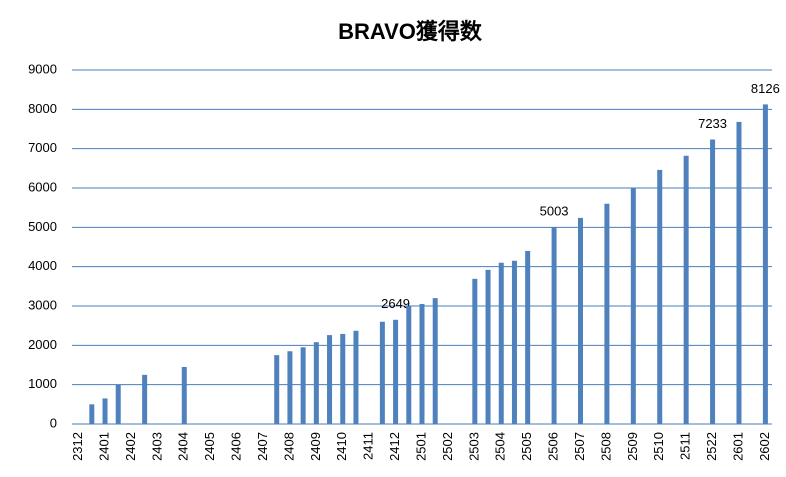  Describe the element at coordinates (42, 108) in the screenshot. I see `y-tick-label: 8000` at that location.